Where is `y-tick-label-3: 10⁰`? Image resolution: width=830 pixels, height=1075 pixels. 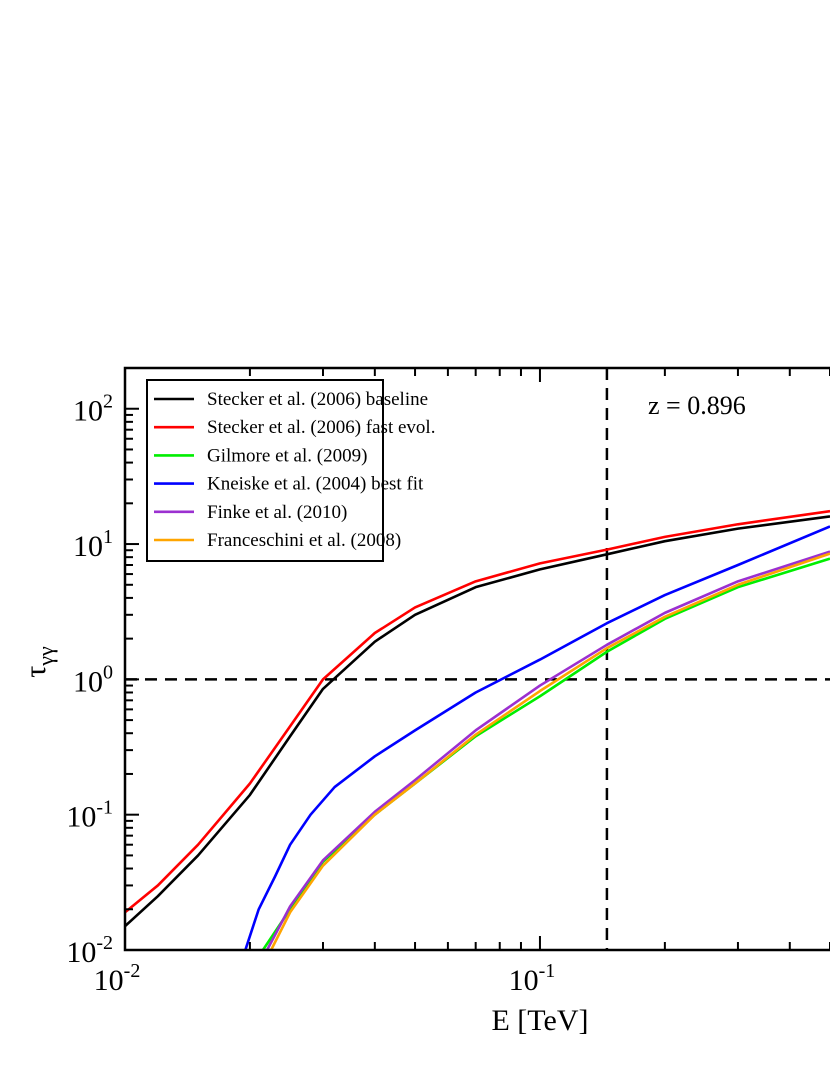
y-tick-label-3: 10⁰ is located at coordinates (93, 679).